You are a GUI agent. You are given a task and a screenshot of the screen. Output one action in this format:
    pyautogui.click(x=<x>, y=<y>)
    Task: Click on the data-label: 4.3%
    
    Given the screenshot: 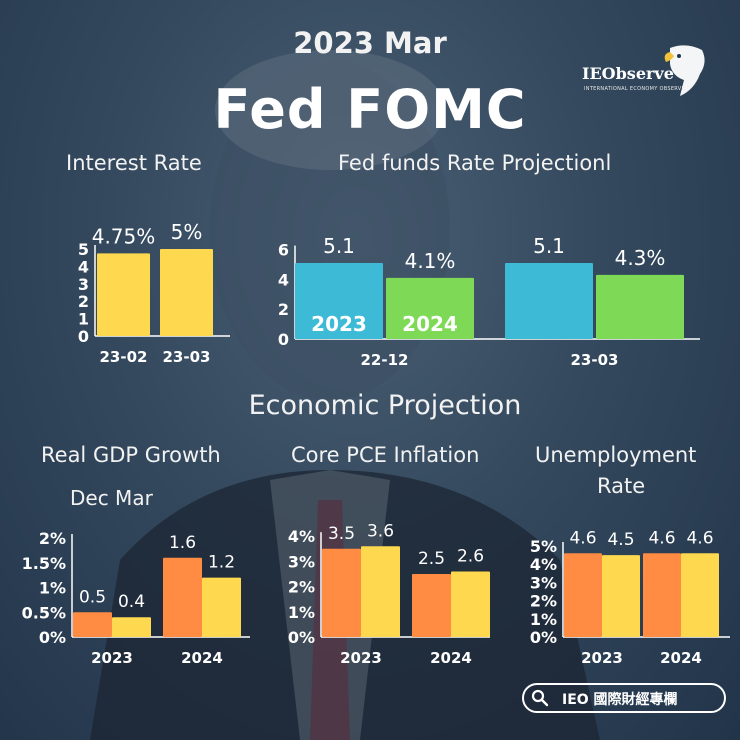 What is the action you would take?
    pyautogui.click(x=640, y=258)
    